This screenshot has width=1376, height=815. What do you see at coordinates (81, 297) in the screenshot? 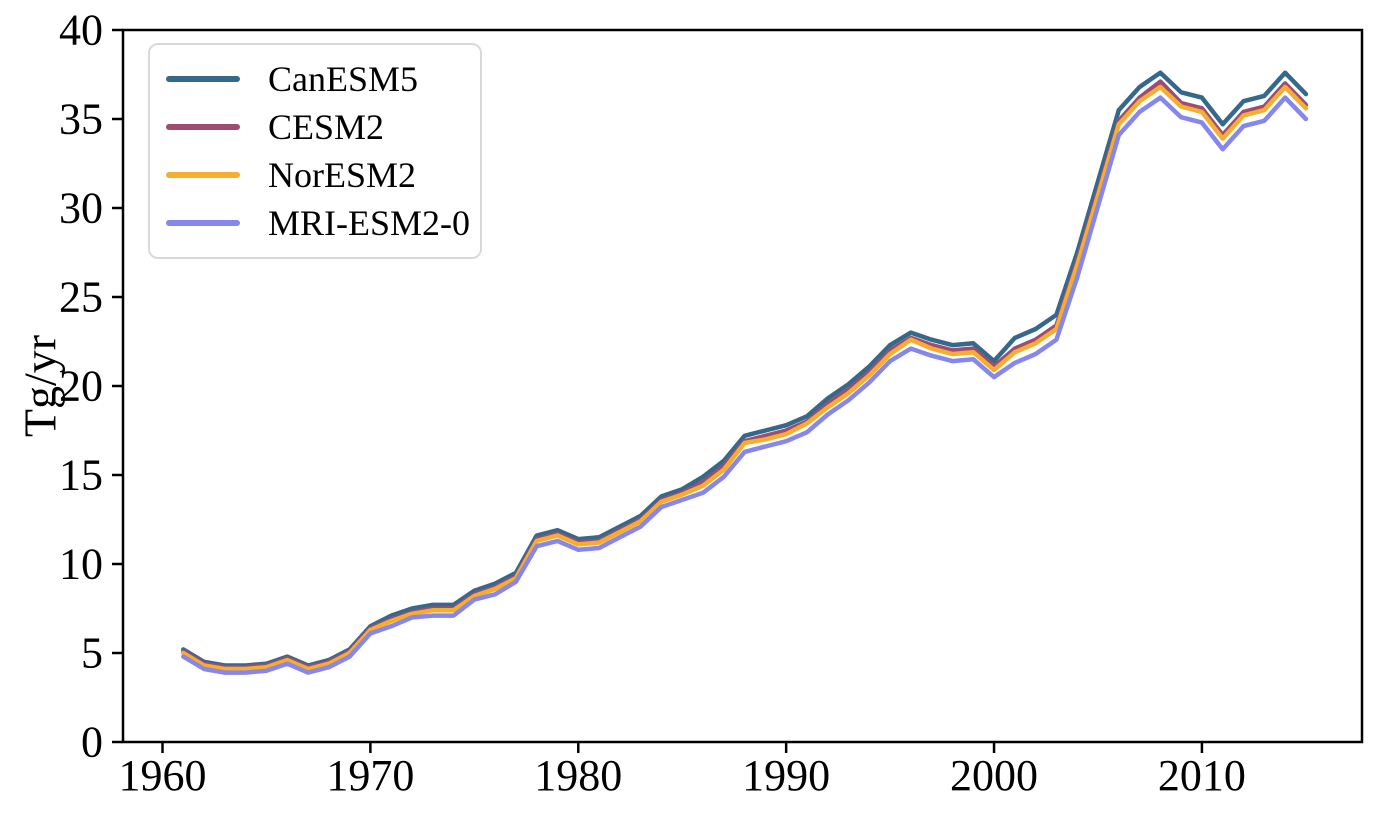
I see `y-tick-label: 25` at bounding box center [81, 297].